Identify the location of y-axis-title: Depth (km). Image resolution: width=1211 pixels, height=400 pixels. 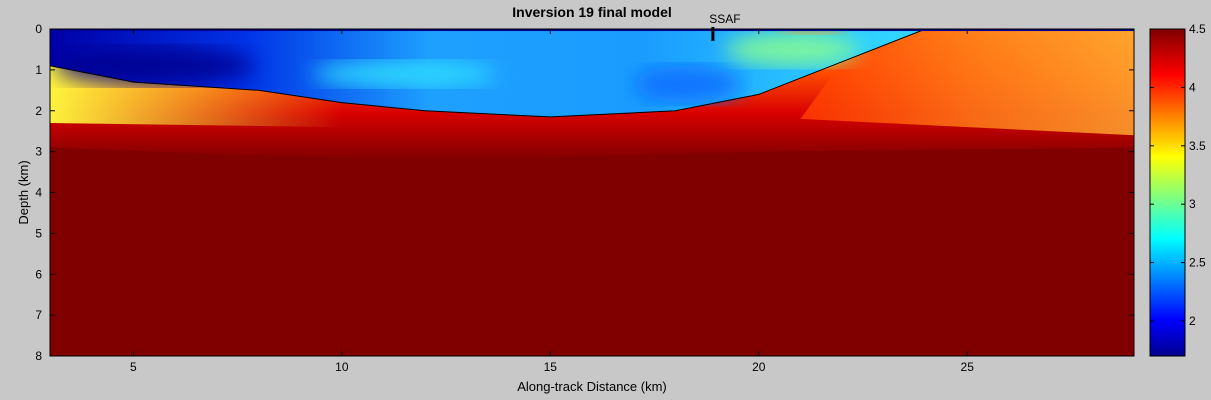
(23, 192).